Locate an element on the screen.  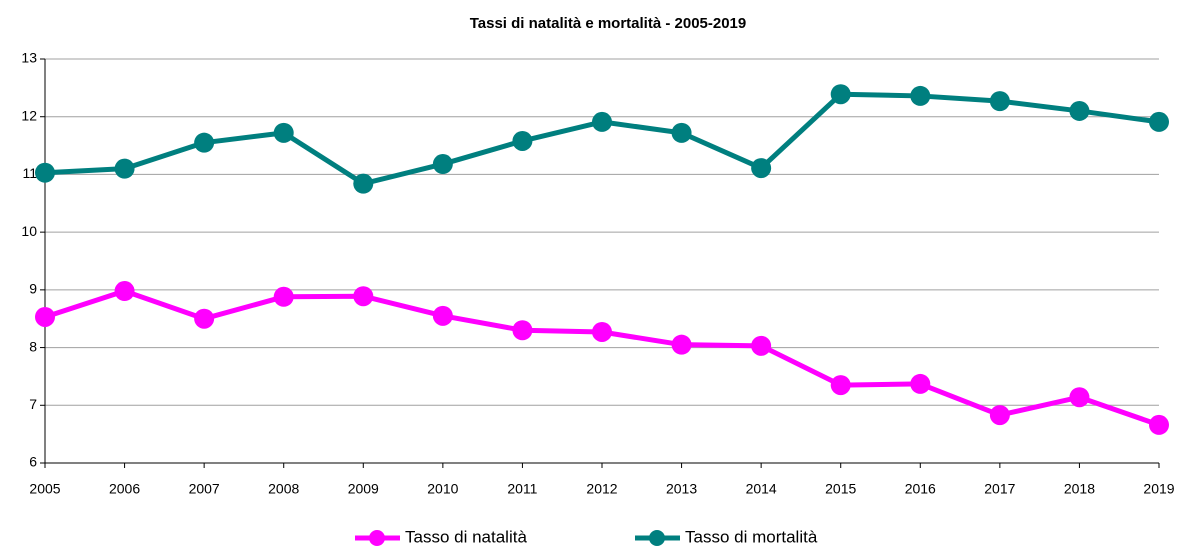
x-tick-label: 2015 is located at coordinates (840, 489).